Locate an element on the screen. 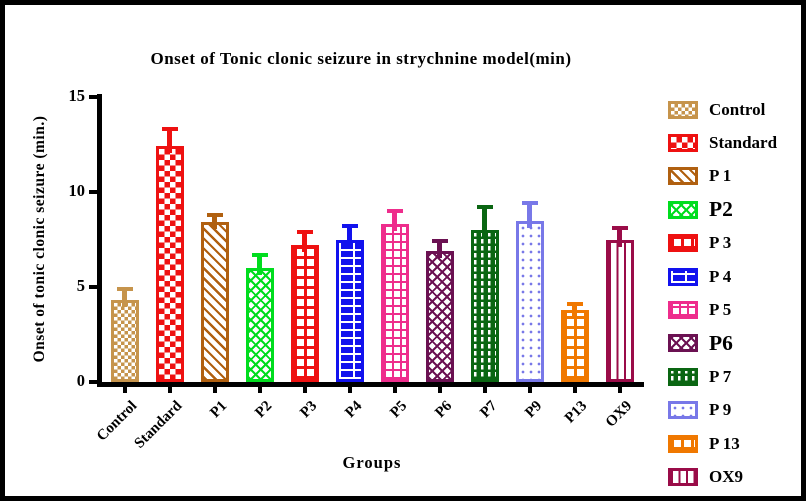 The height and width of the screenshot is (501, 806). x-tick-mark-p4 is located at coordinates (349, 389).